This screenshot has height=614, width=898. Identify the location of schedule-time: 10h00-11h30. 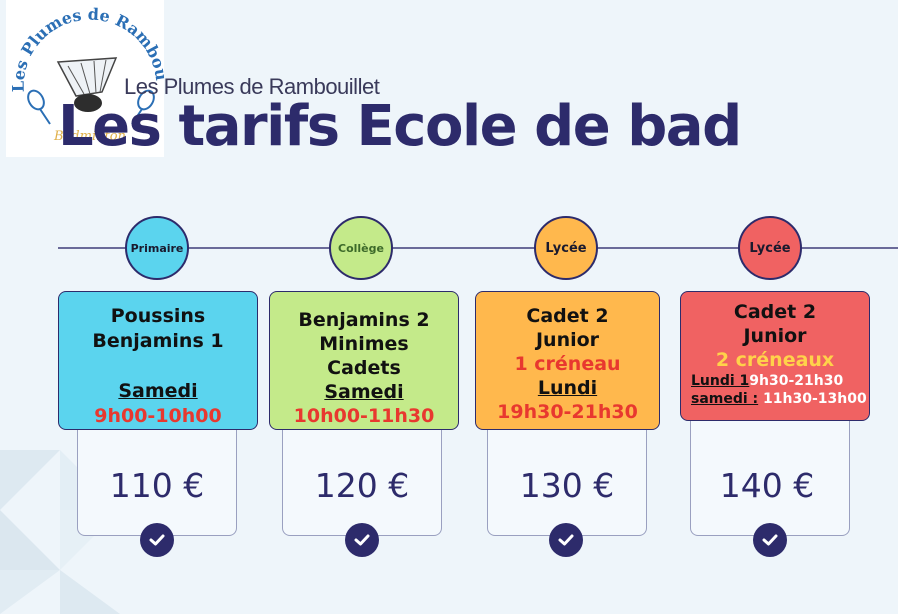
(364, 416).